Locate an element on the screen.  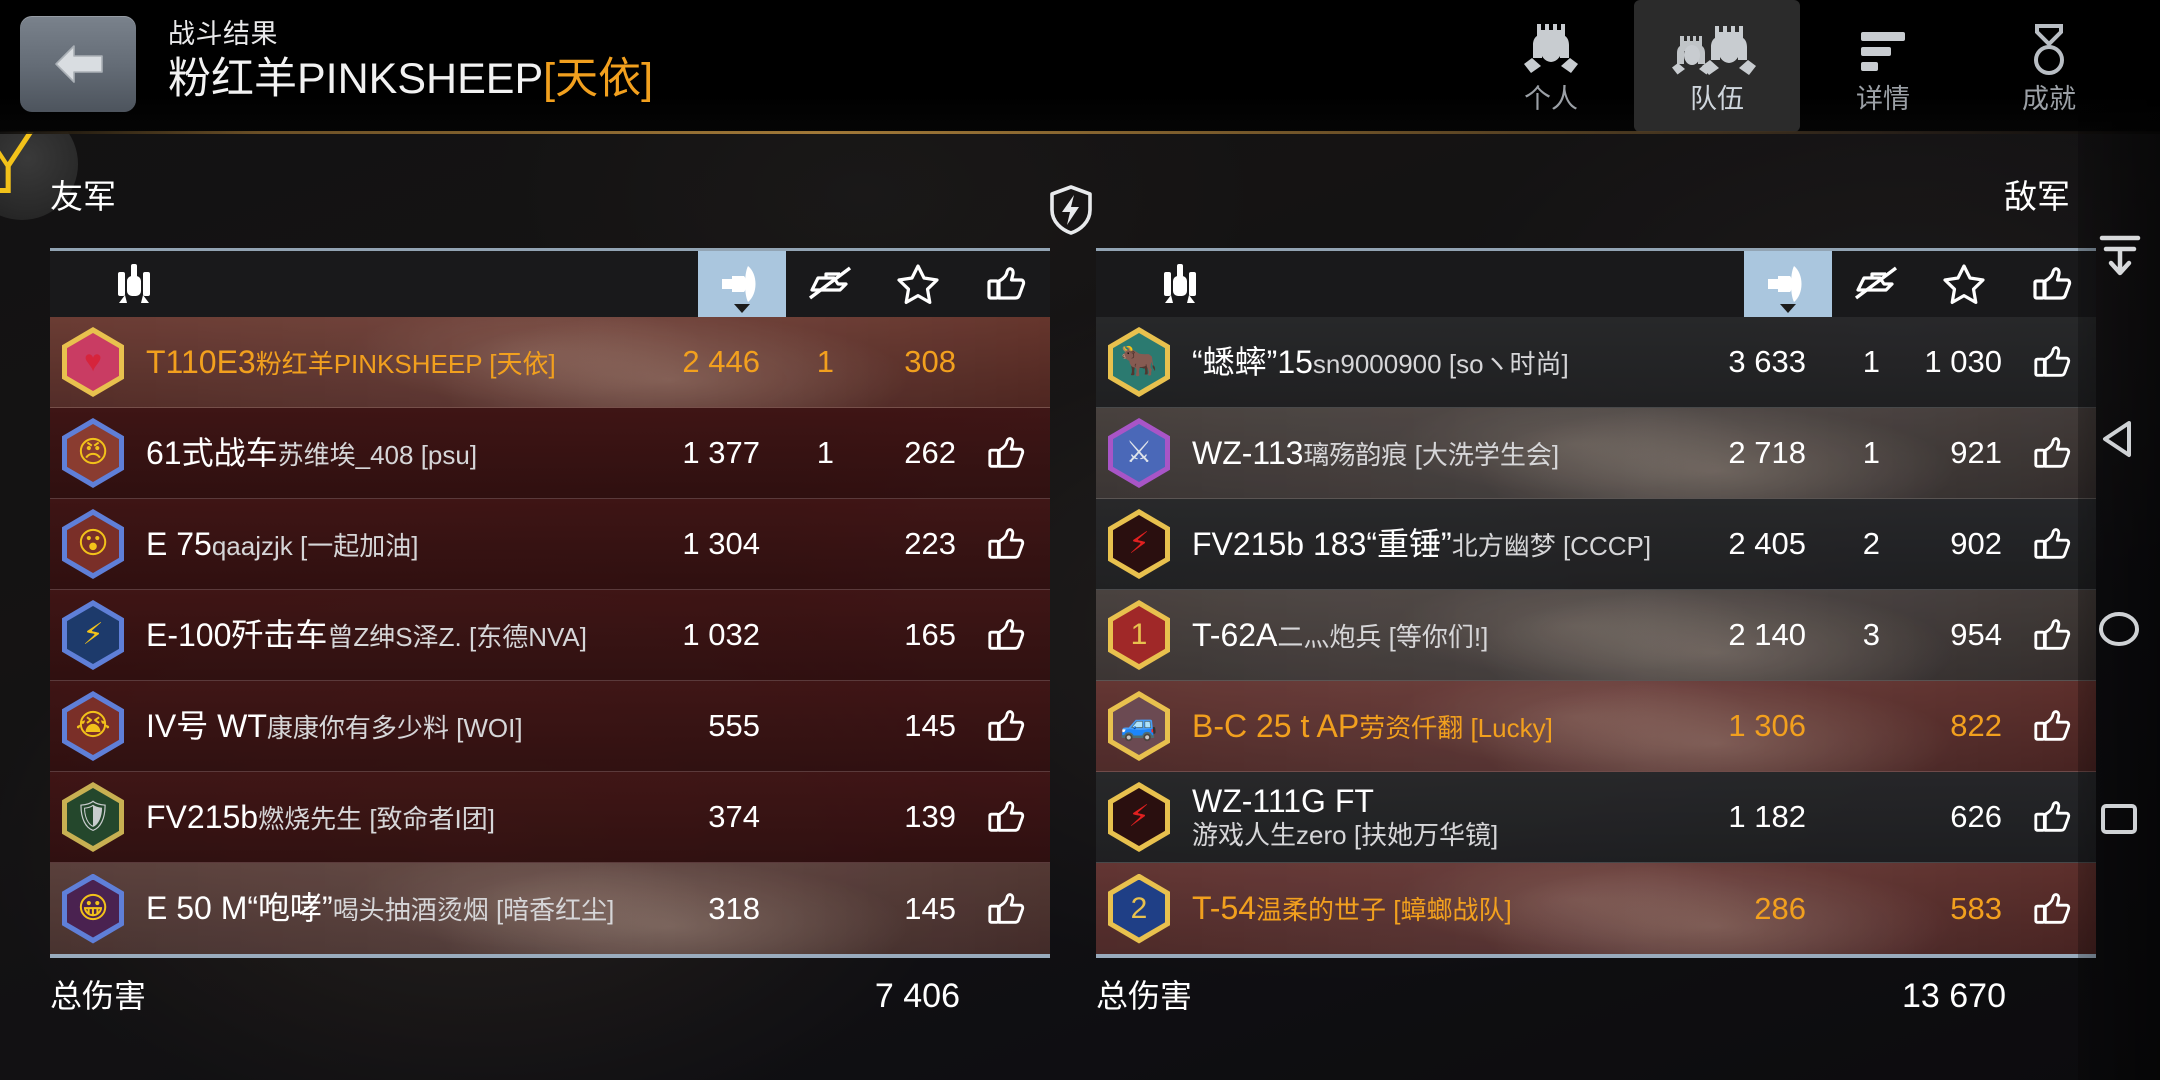
table-row: 1 T-62A二灬炮兵 [等你们!] 2 140 3 954 is located at coordinates (1596, 635).